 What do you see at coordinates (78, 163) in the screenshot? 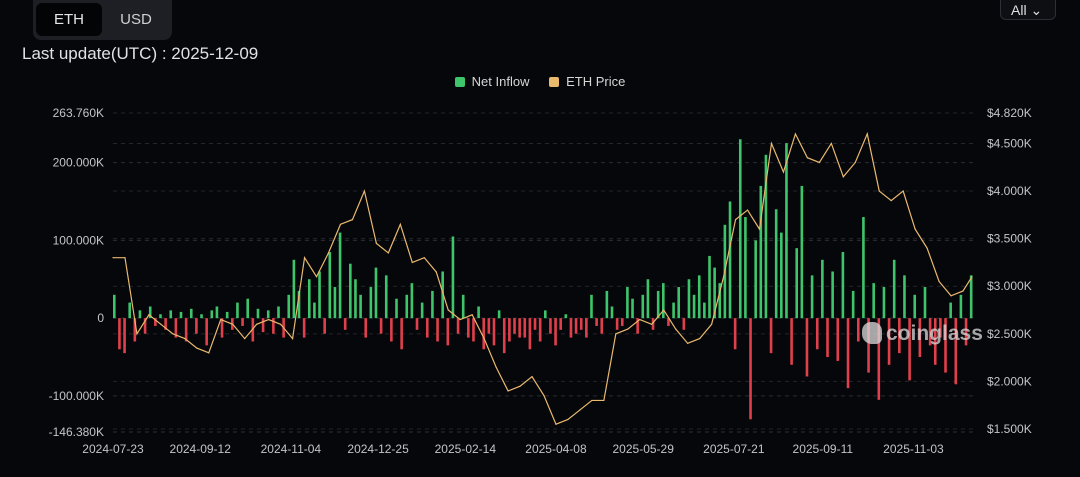
I see `left-tick-label: 200.000K` at bounding box center [78, 163].